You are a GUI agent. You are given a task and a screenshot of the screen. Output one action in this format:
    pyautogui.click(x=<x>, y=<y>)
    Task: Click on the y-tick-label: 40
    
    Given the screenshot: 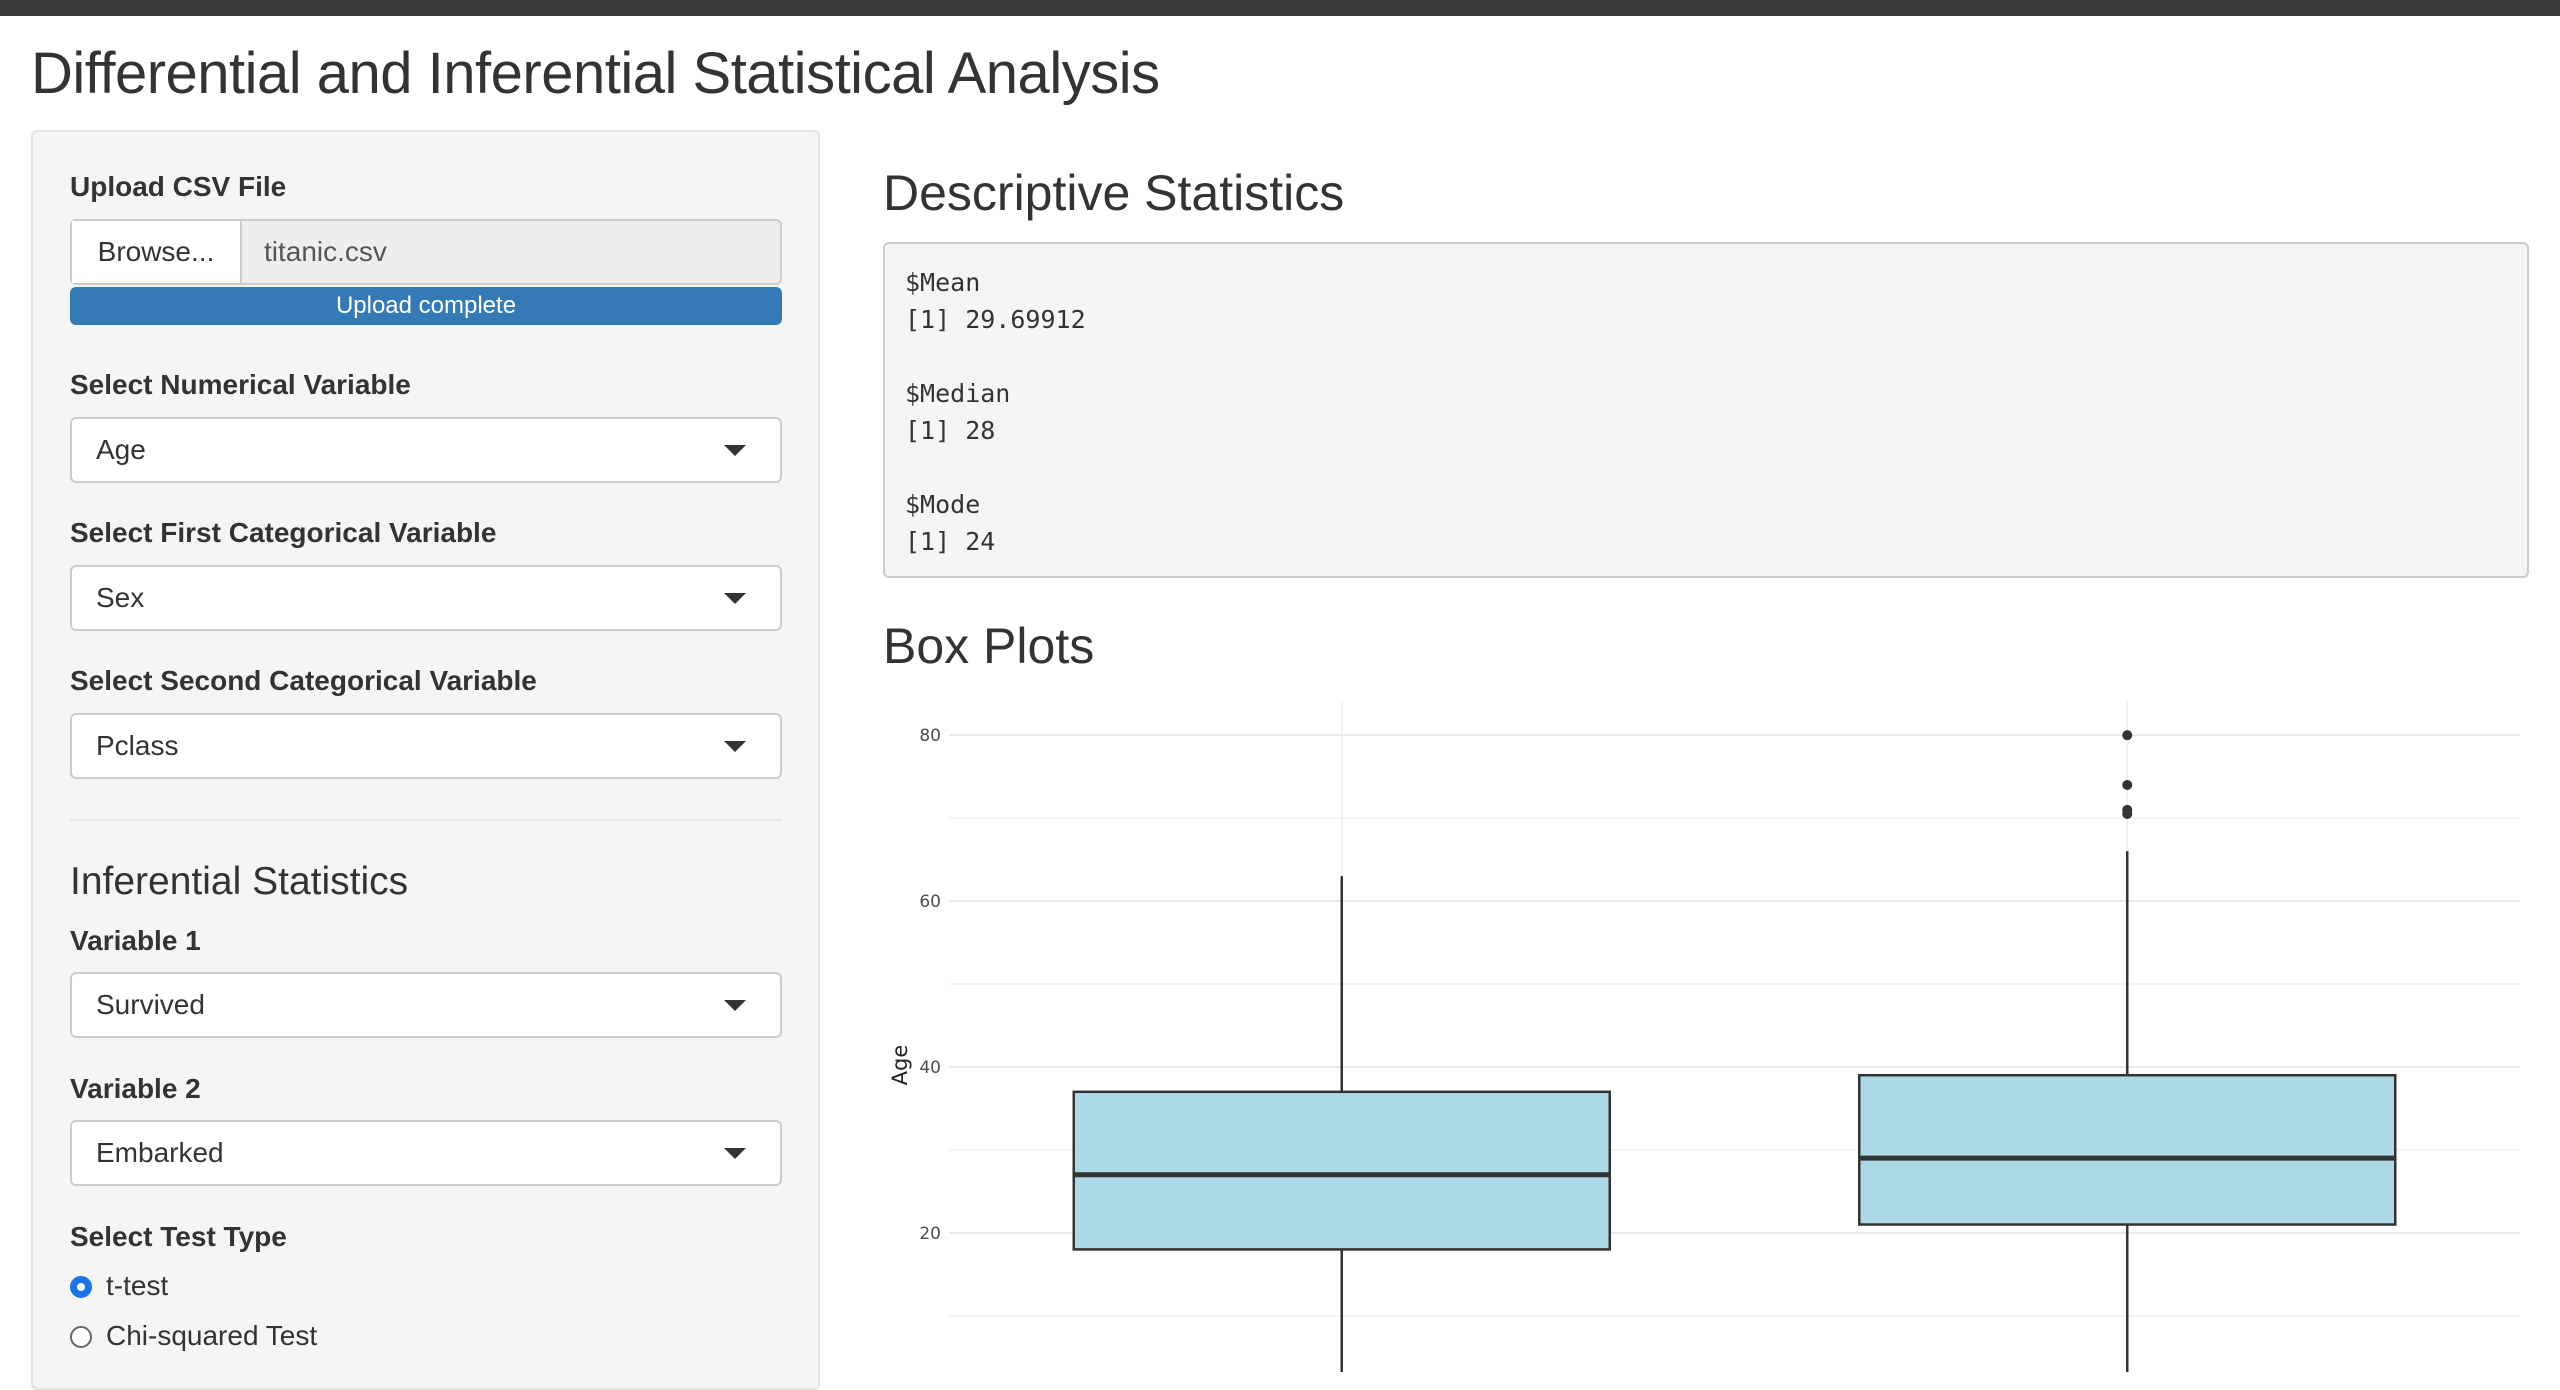 What is the action you would take?
    pyautogui.click(x=930, y=1068)
    